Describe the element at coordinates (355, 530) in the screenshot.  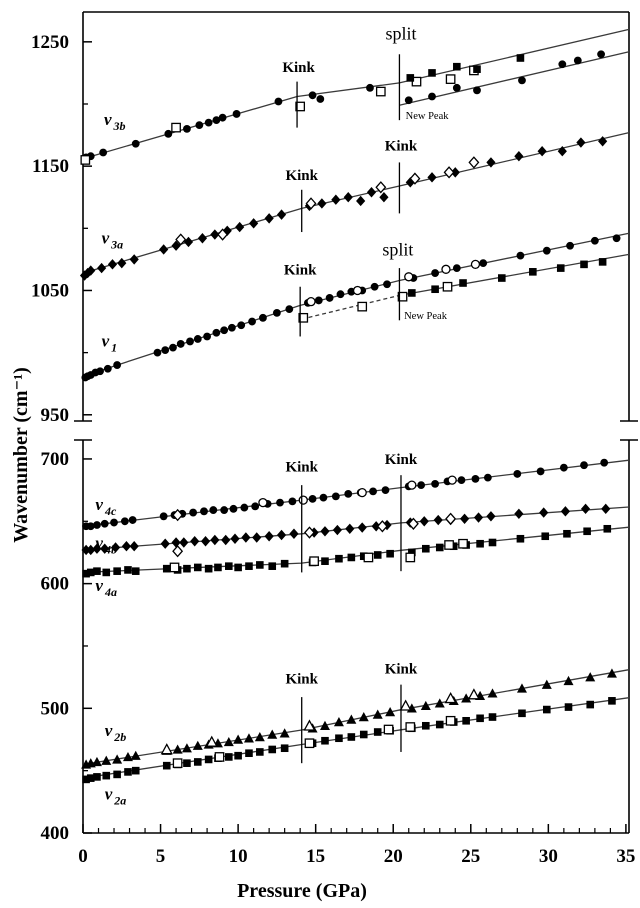
I see `series-v4b: v 4b` at that location.